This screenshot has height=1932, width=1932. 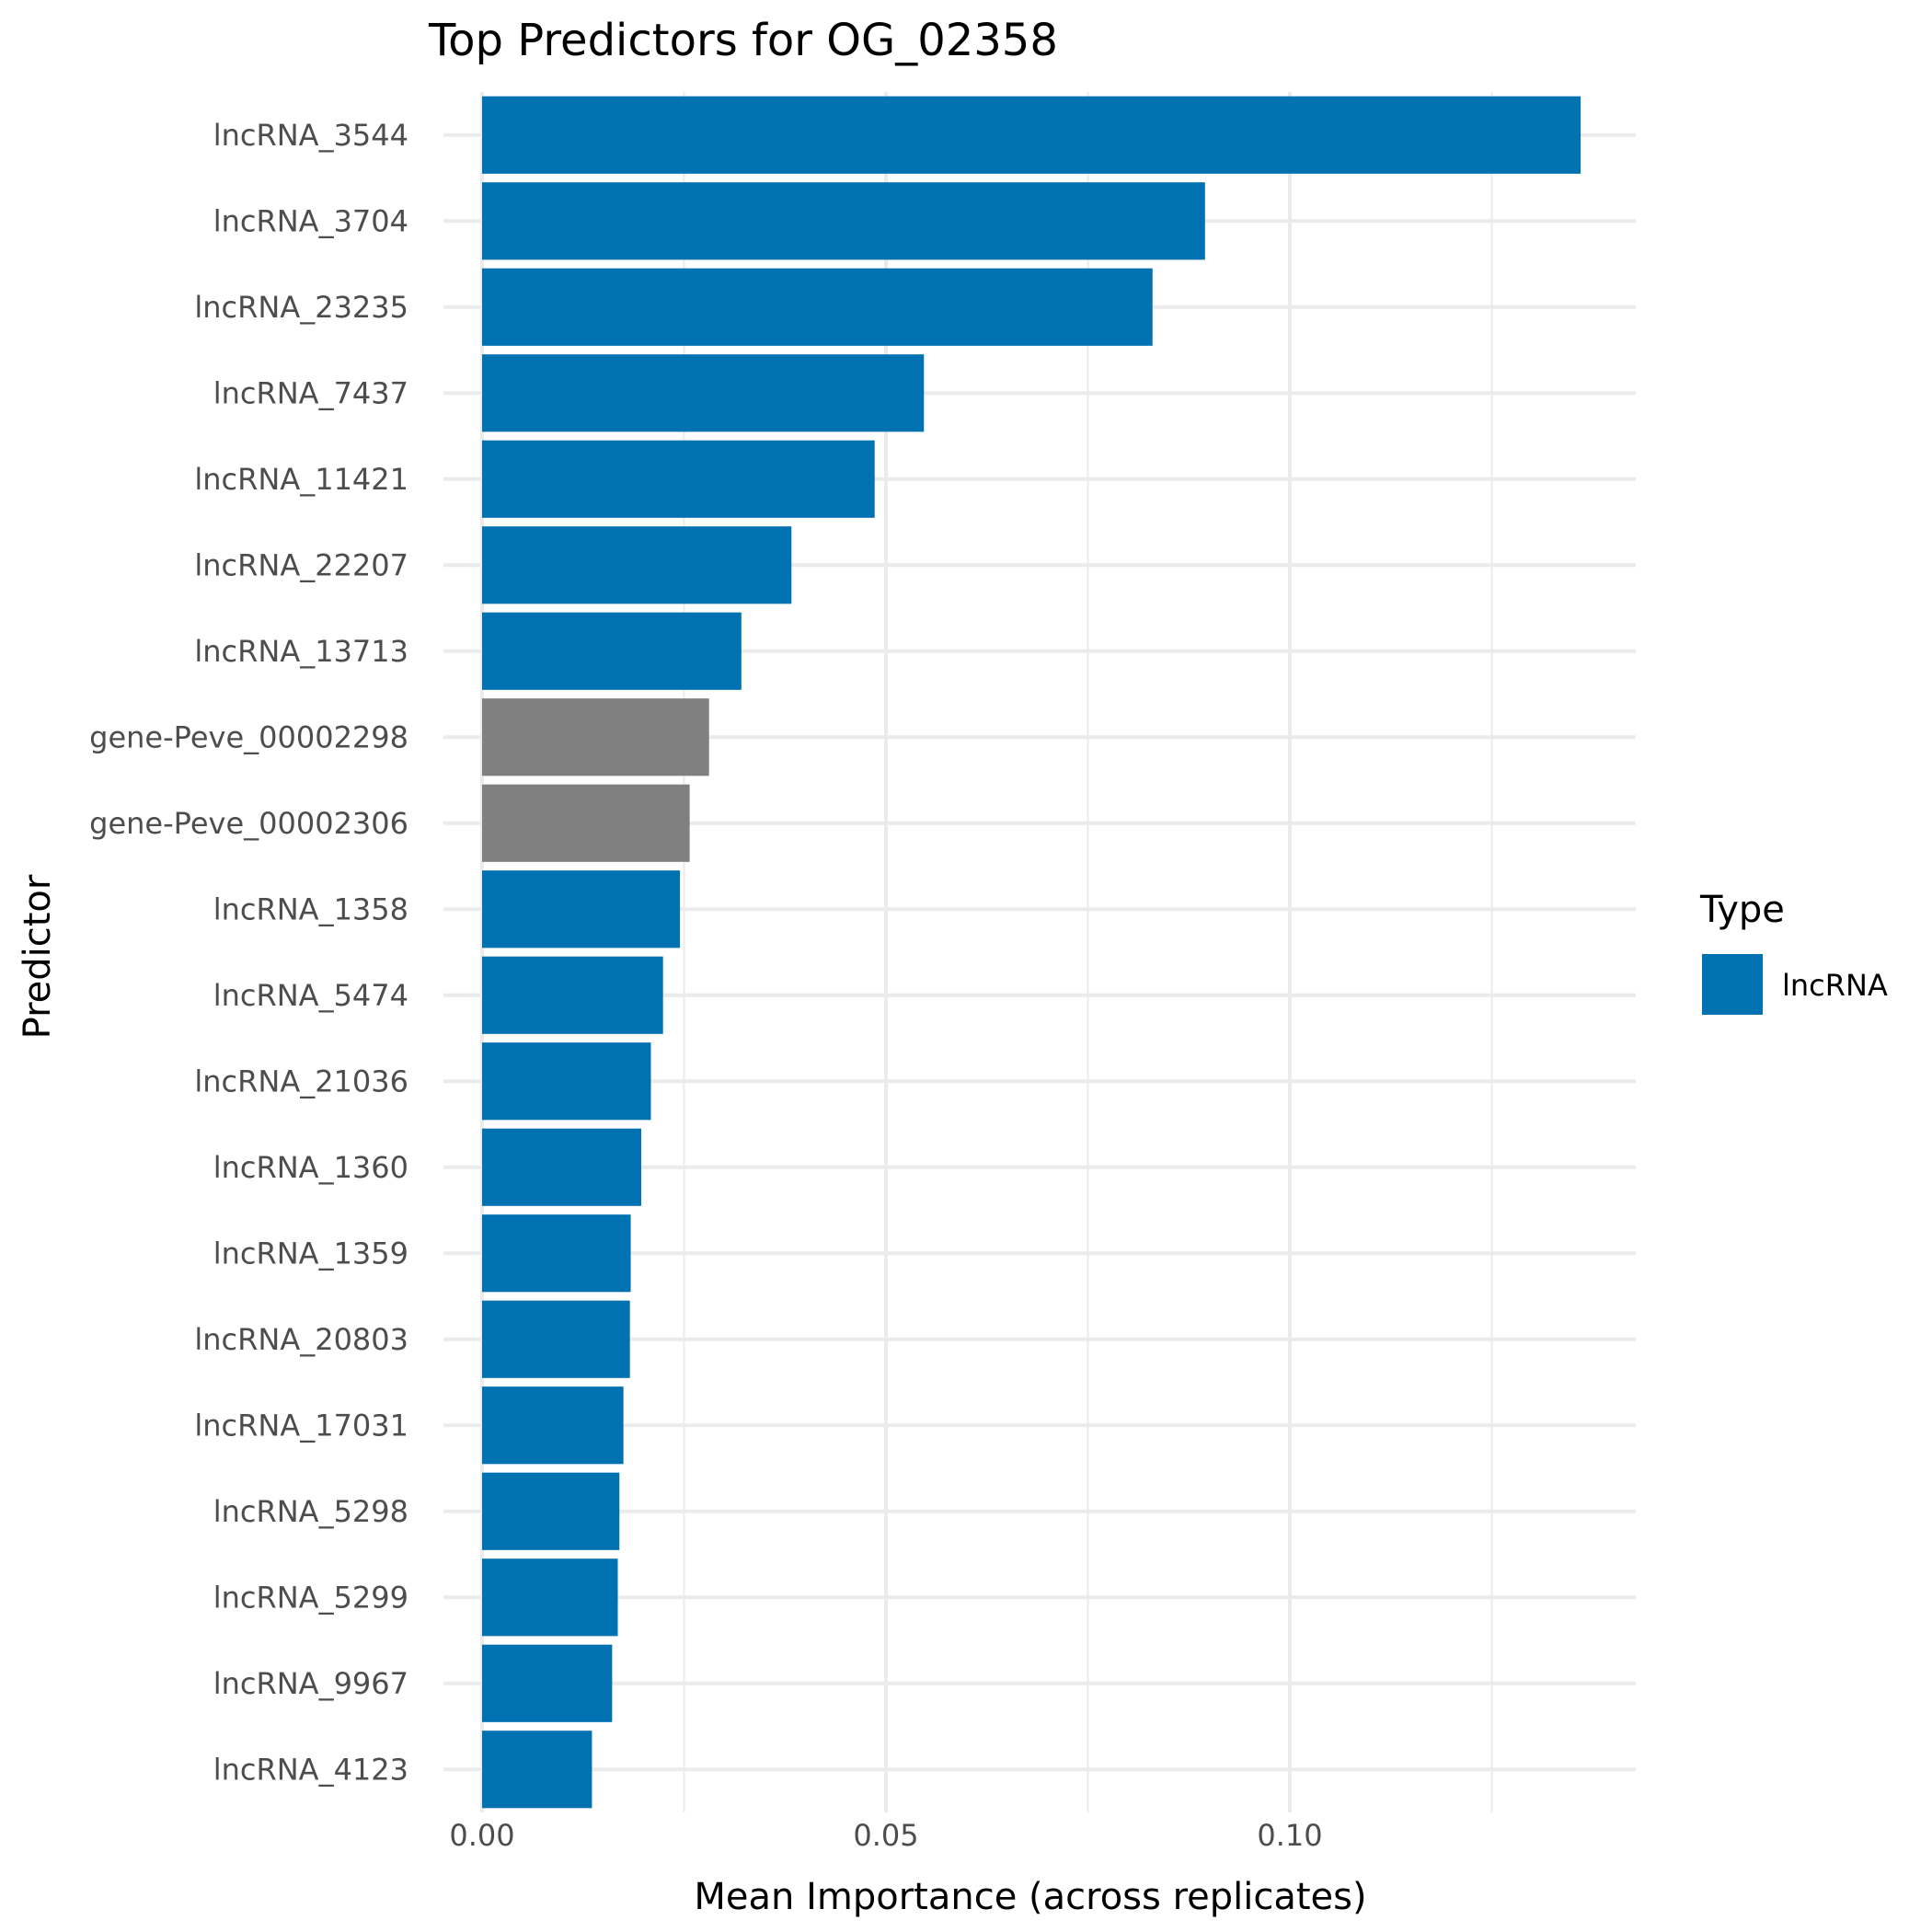 I want to click on y-tick-label: lncRNA_11421, so click(x=301, y=479).